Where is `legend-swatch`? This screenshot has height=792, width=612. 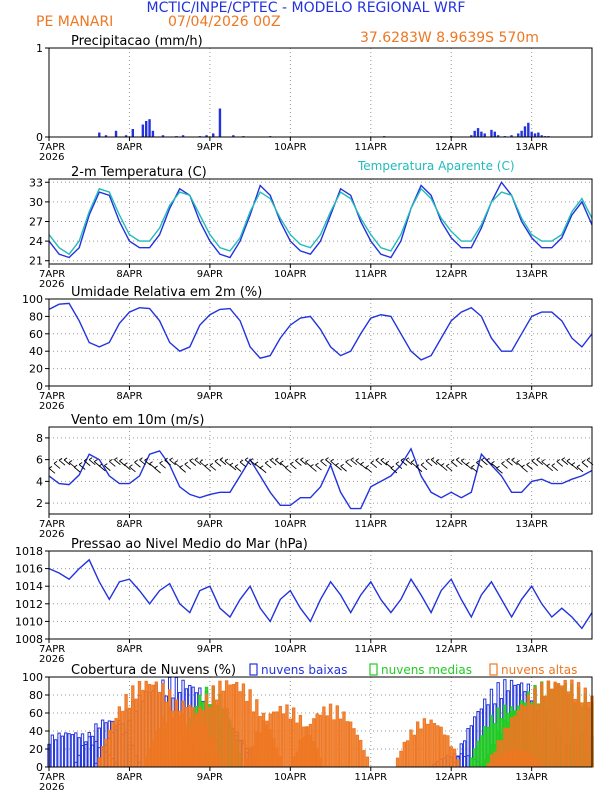 legend-swatch is located at coordinates (253, 669).